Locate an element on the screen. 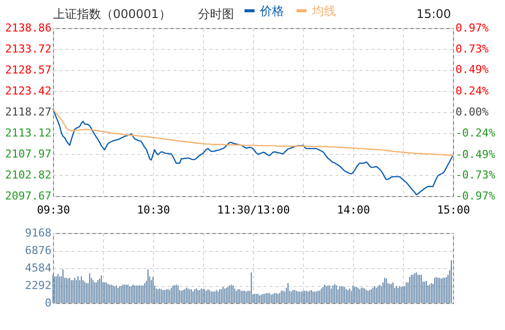  x-tick-label: 14:00 is located at coordinates (353, 210).